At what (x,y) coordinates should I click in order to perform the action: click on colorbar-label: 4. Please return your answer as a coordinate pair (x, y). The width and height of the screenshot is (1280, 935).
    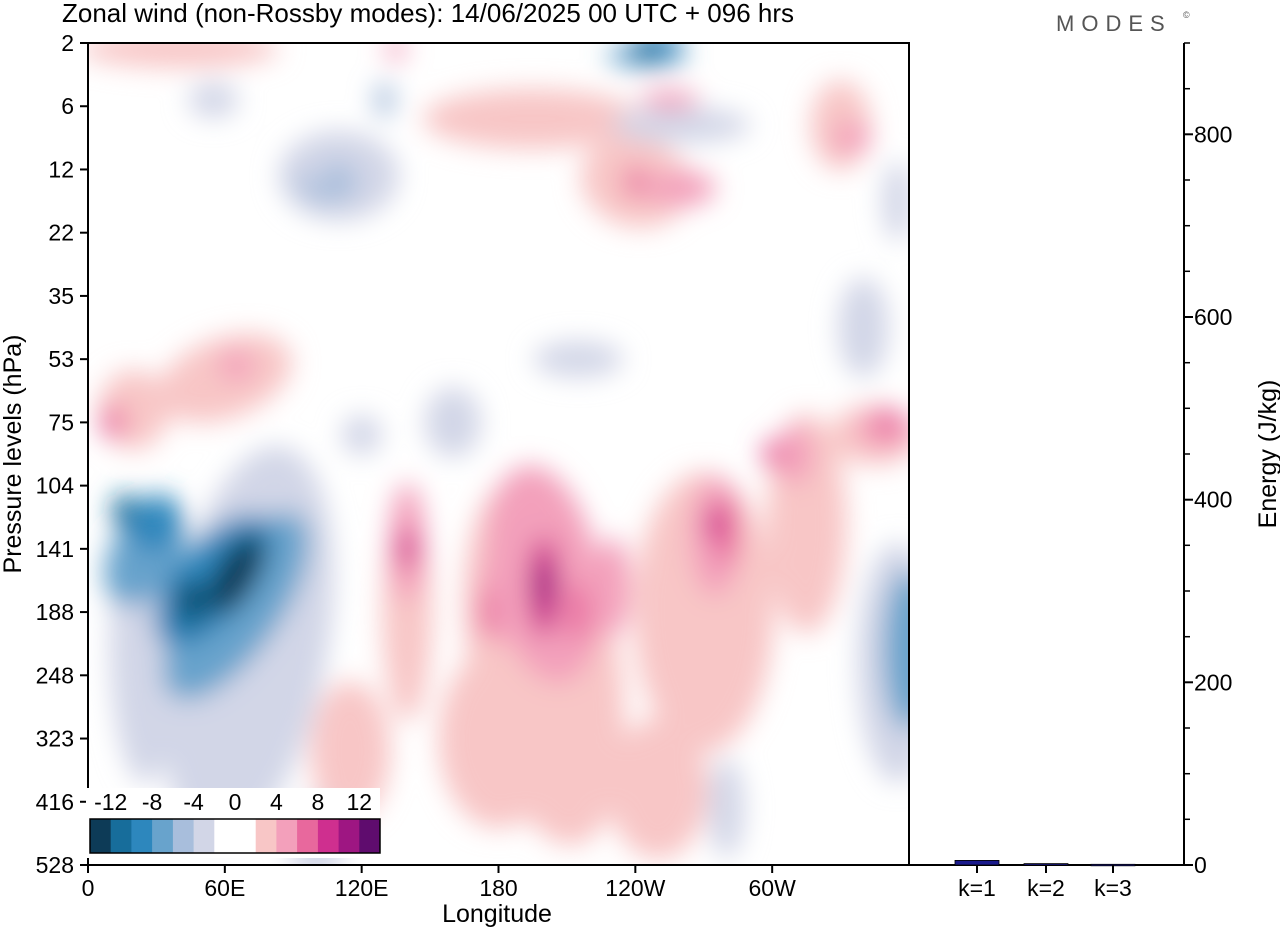
    Looking at the image, I should click on (276, 802).